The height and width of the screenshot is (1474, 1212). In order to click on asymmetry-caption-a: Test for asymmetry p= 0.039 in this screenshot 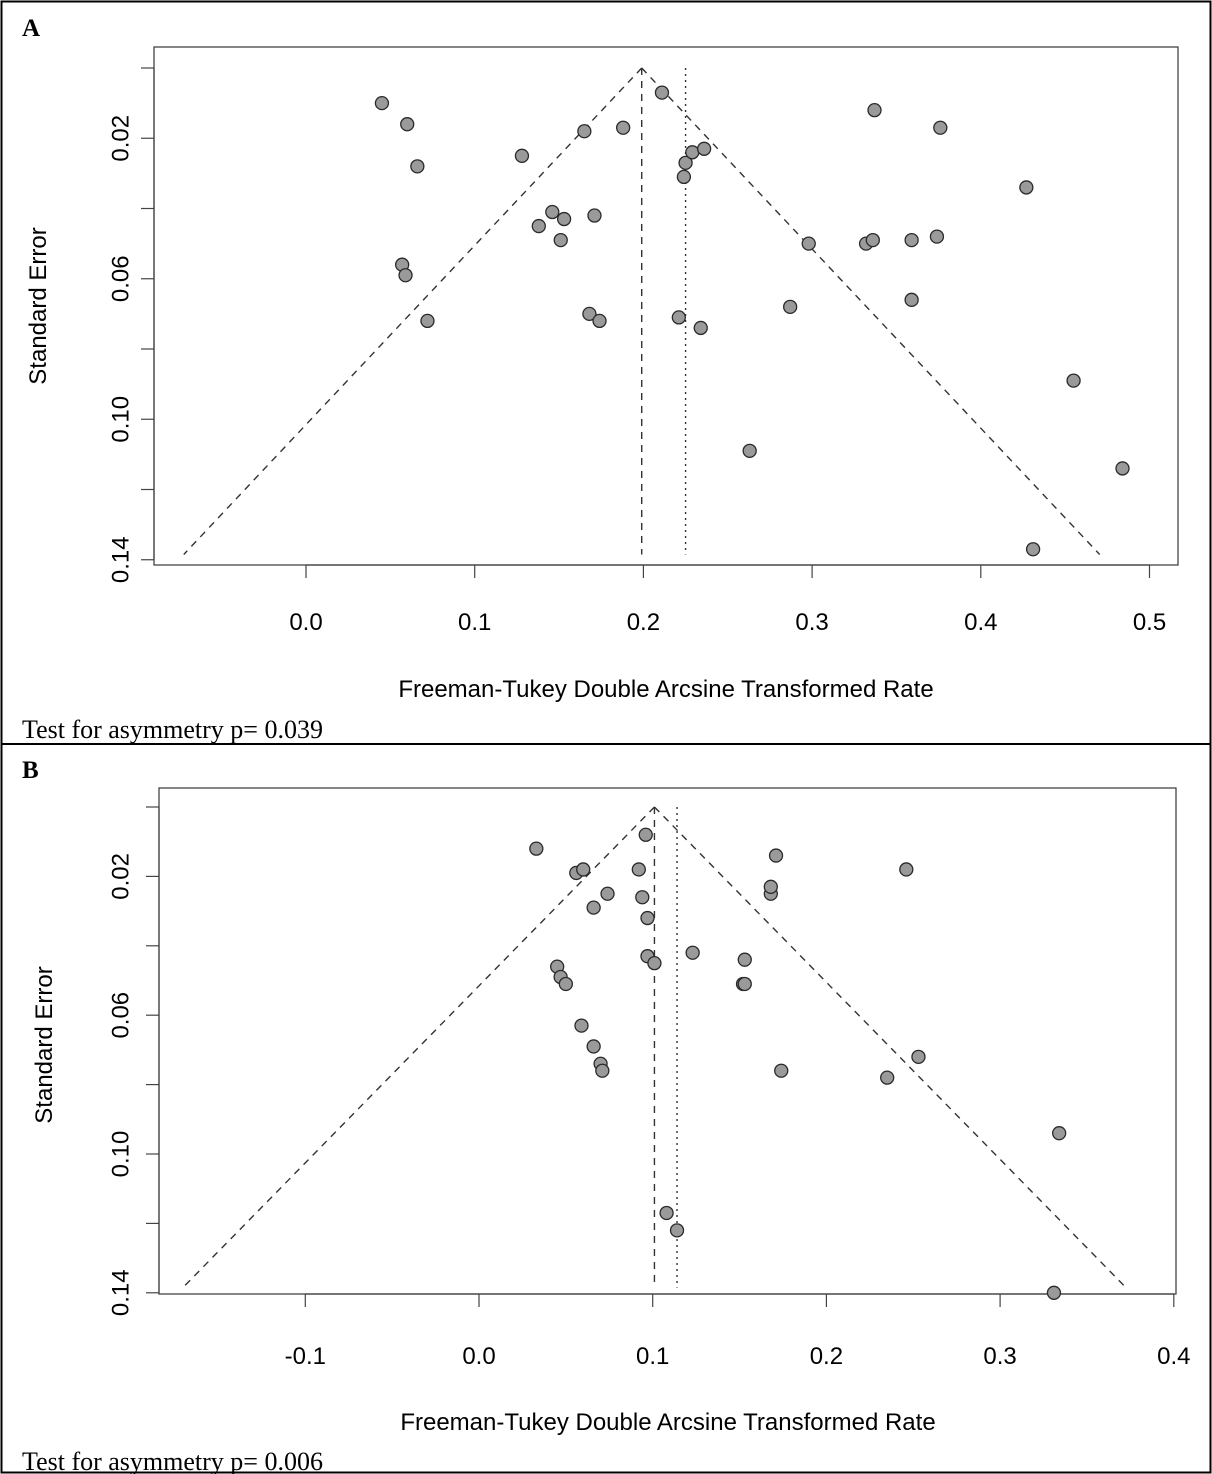, I will do `click(172, 729)`.